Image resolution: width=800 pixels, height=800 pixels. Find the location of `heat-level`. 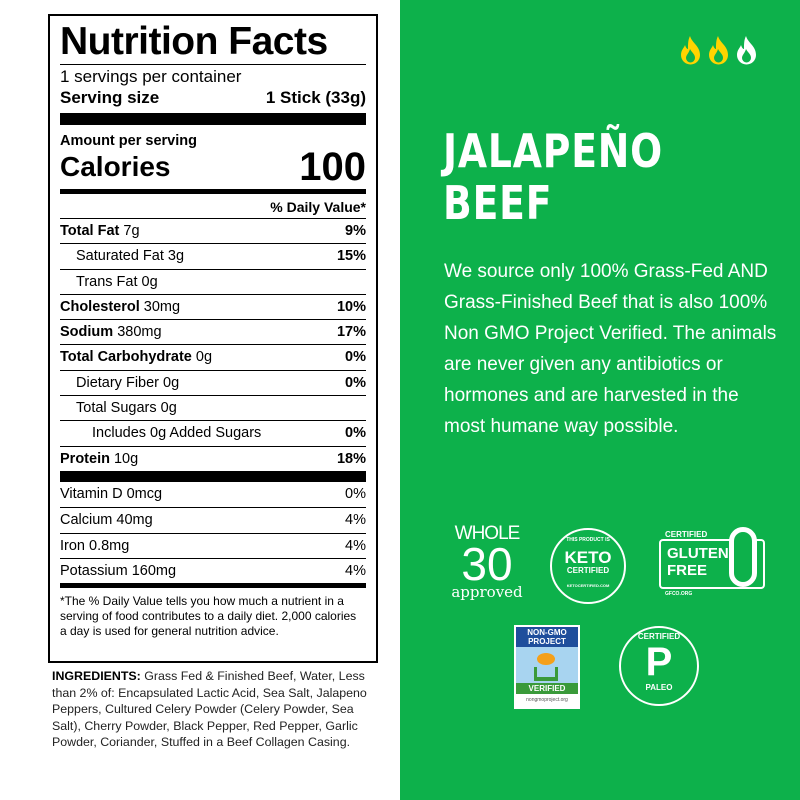

heat-level is located at coordinates (718, 50).